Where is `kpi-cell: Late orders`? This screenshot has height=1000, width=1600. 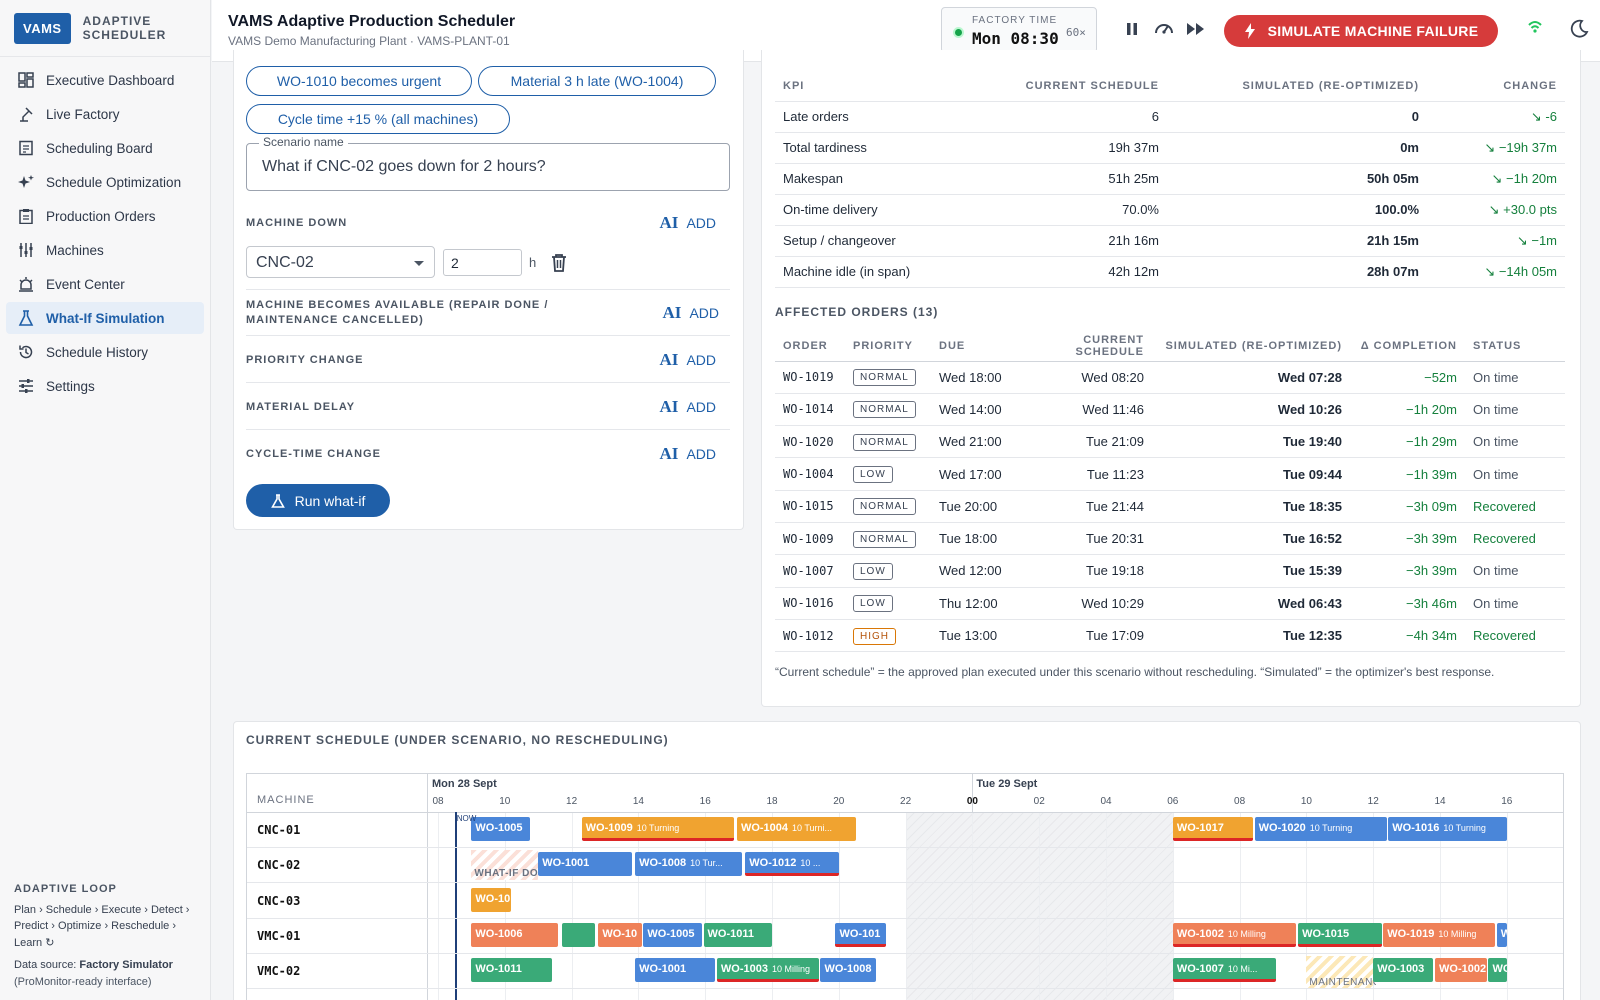 kpi-cell: Late orders is located at coordinates (885, 117).